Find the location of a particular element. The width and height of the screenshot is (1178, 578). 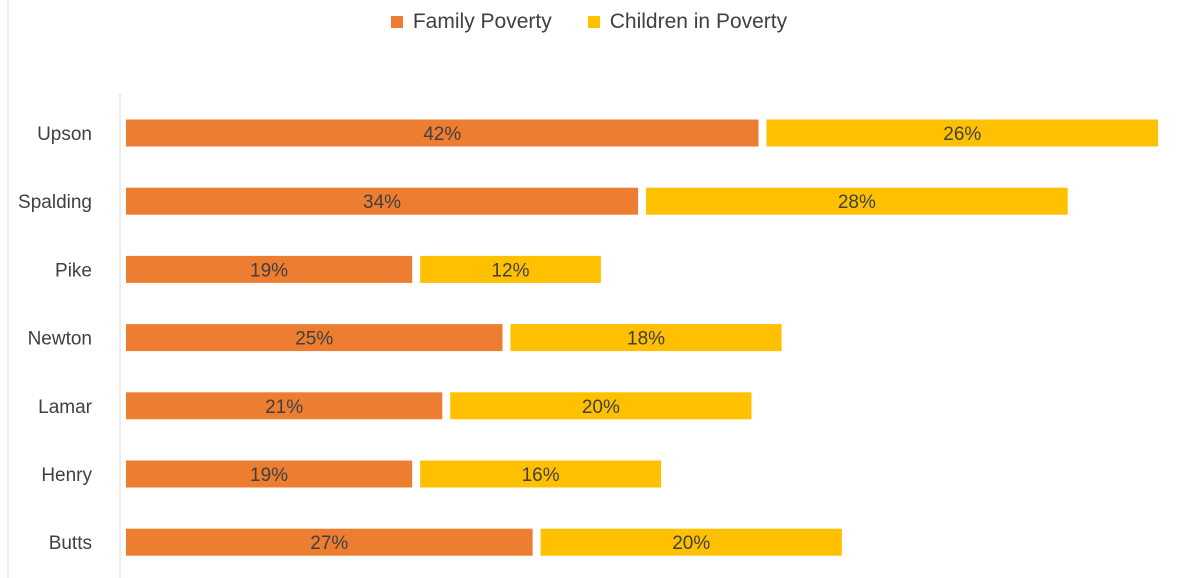

data-label-children-in-poverty-henry: 16% is located at coordinates (541, 475).